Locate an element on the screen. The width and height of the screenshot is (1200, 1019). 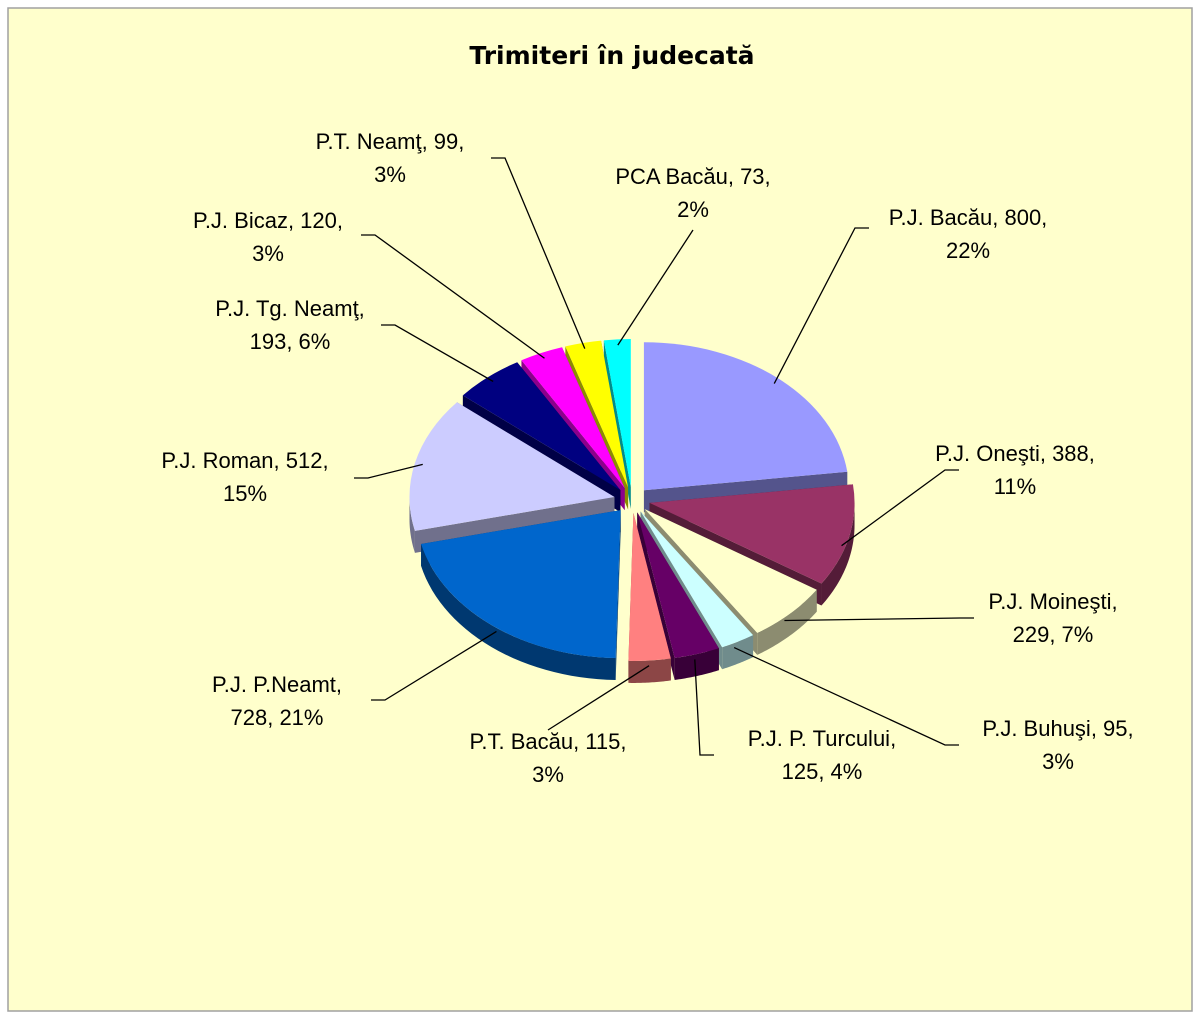
slice-side is located at coordinates (618, 595).